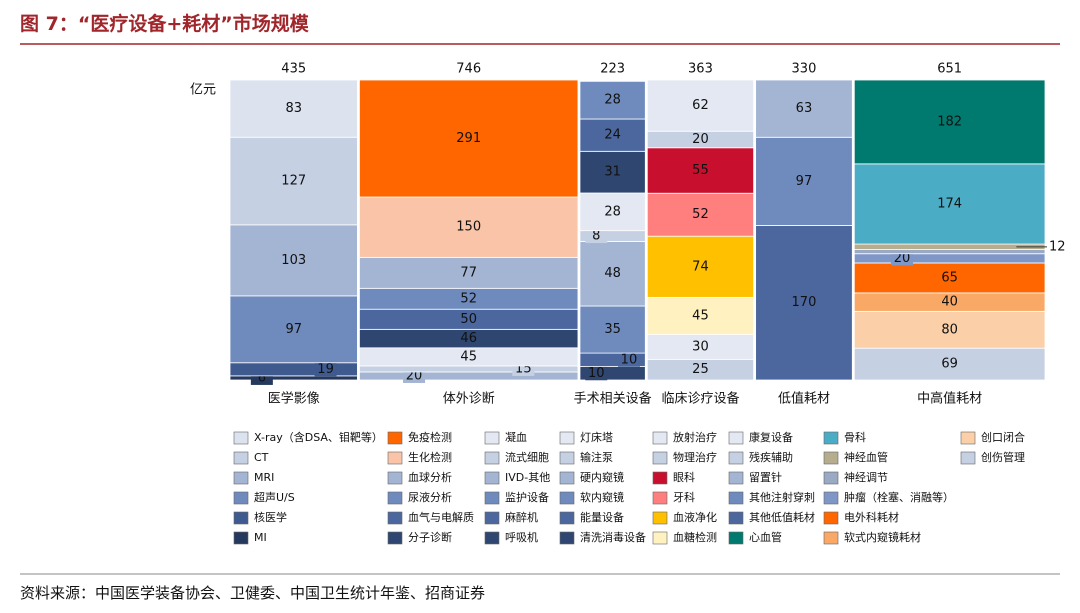  What do you see at coordinates (264, 477) in the screenshot?
I see `legend-label: MRI` at bounding box center [264, 477].